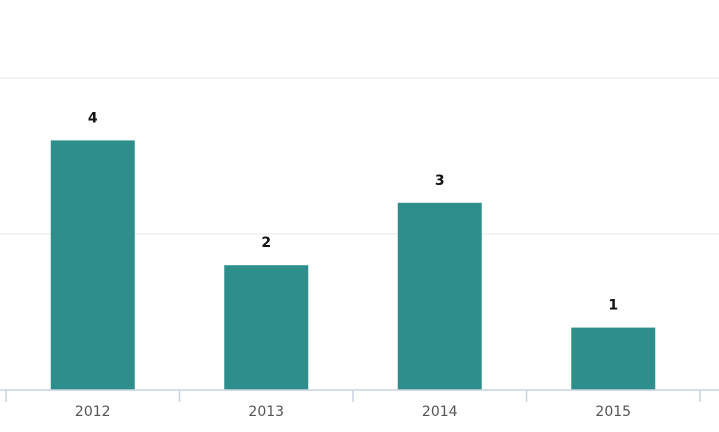 This screenshot has height=432, width=719. What do you see at coordinates (440, 412) in the screenshot?
I see `x-tick-label: 2014` at bounding box center [440, 412].